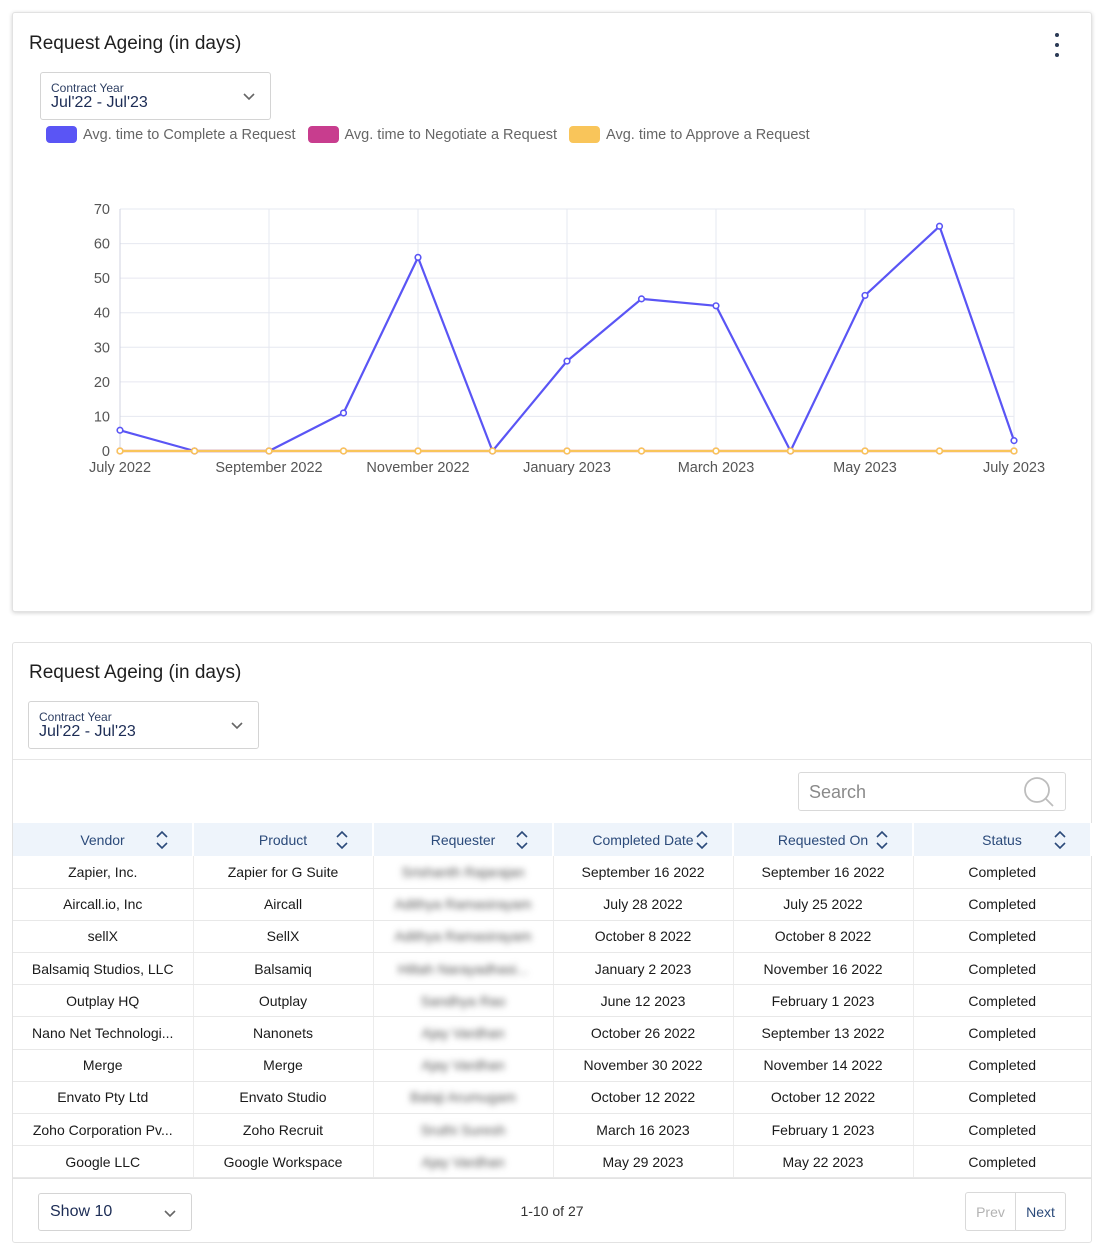  I want to click on column-label: Status, so click(1002, 839).